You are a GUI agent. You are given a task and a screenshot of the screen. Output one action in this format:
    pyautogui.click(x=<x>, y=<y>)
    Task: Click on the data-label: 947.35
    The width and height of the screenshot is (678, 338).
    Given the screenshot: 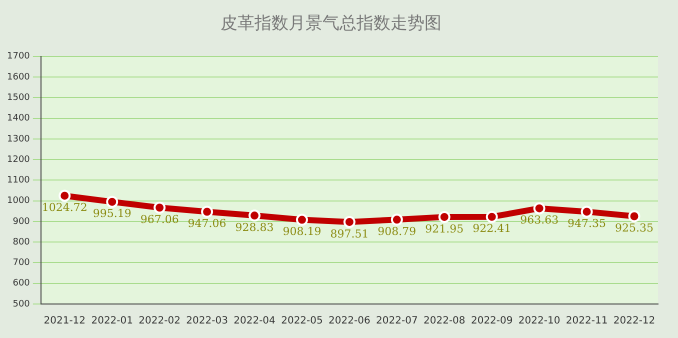 What is the action you would take?
    pyautogui.click(x=587, y=223)
    